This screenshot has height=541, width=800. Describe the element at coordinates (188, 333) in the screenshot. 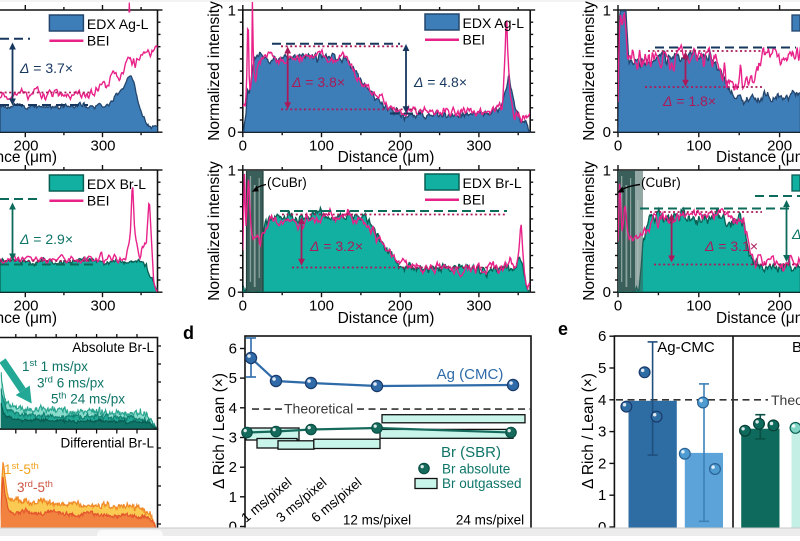

I see `svg-text: d` at that location.